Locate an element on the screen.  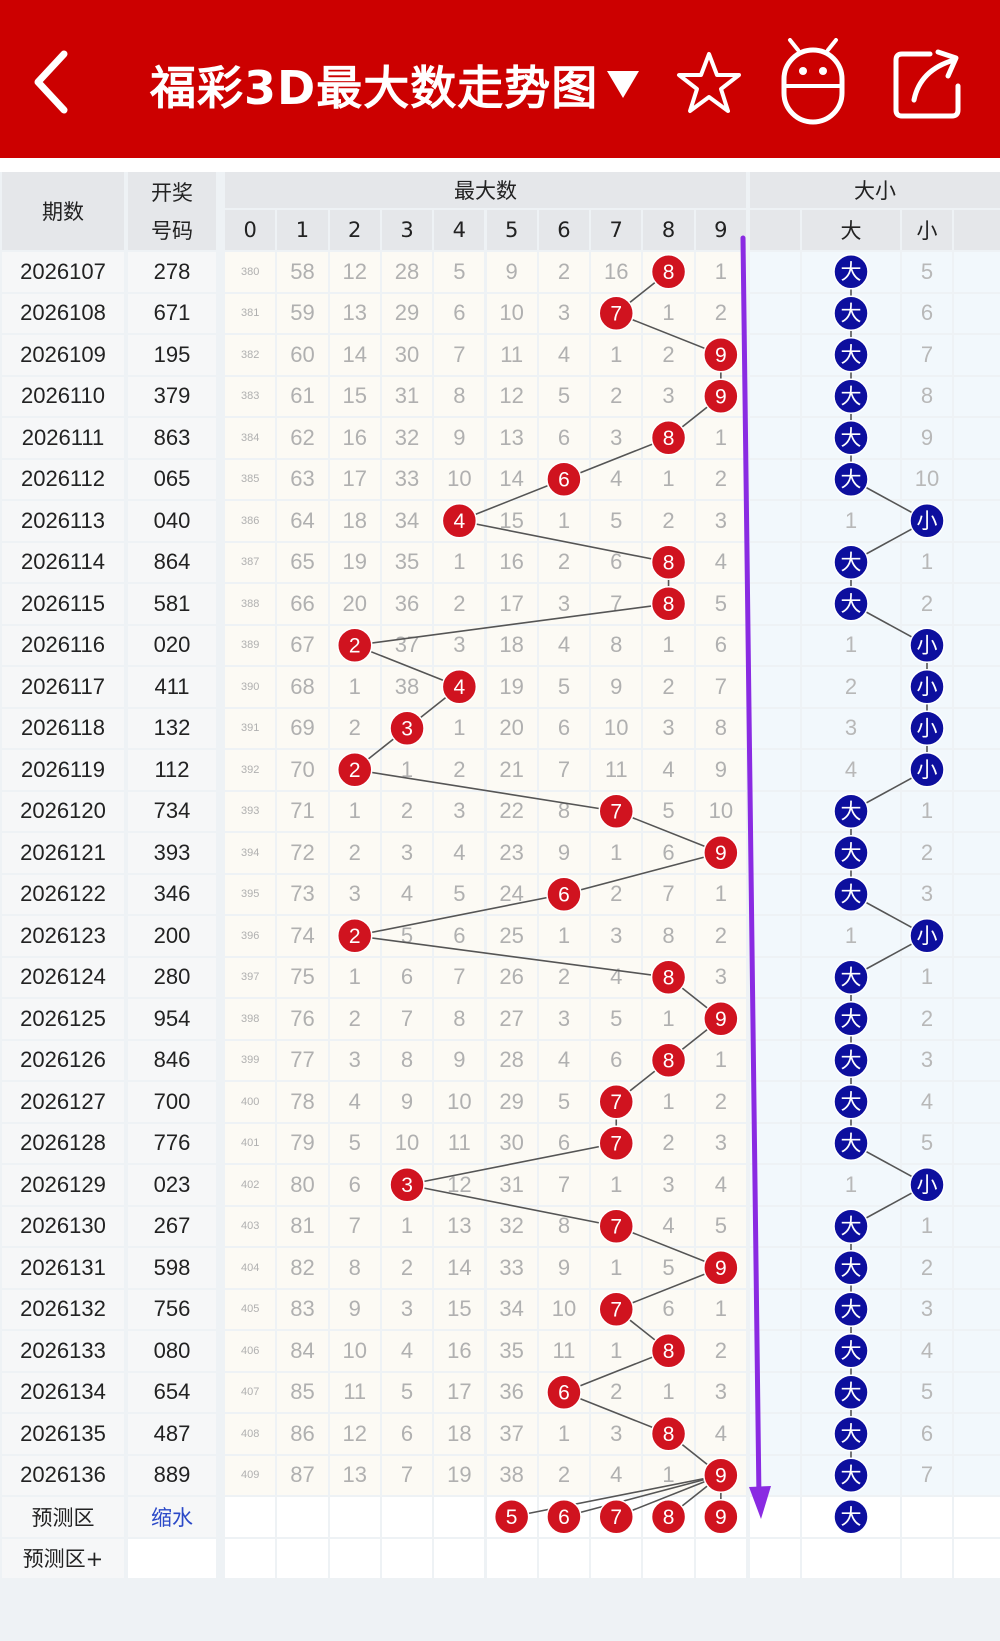
digit-header-4: 4 is located at coordinates (459, 230).